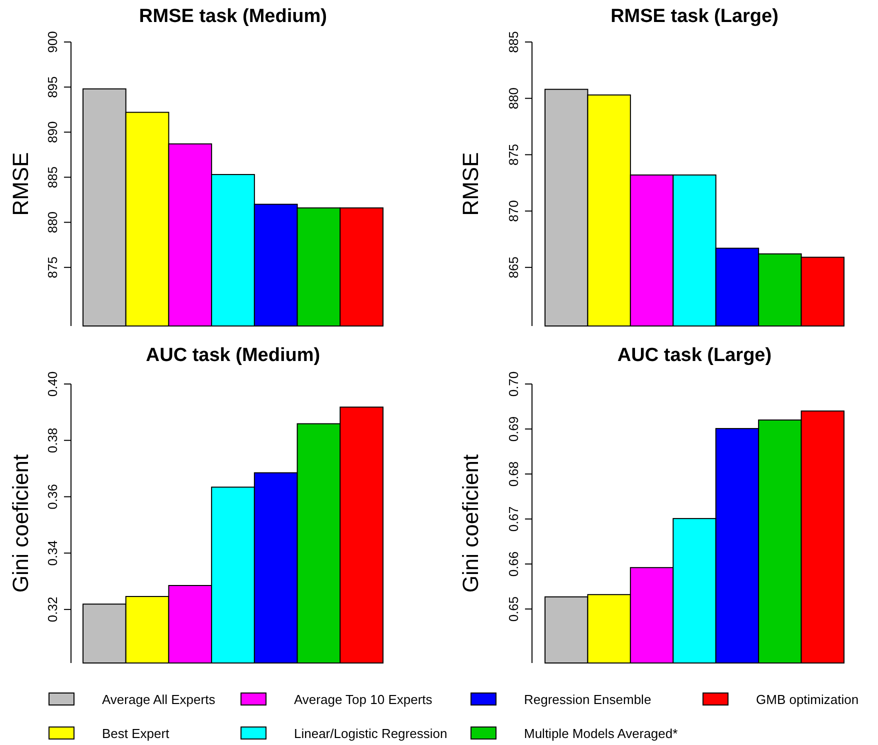  Describe the element at coordinates (52, 609) in the screenshot. I see `y-tick-label: 0.32` at that location.